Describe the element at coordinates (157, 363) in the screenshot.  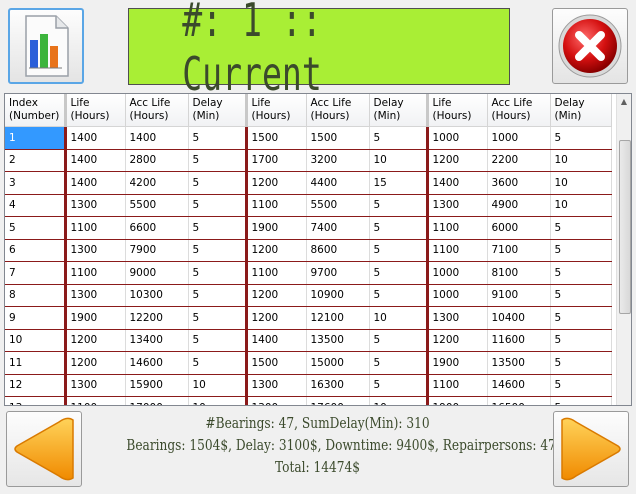
I see `table-cell: 14600` at that location.